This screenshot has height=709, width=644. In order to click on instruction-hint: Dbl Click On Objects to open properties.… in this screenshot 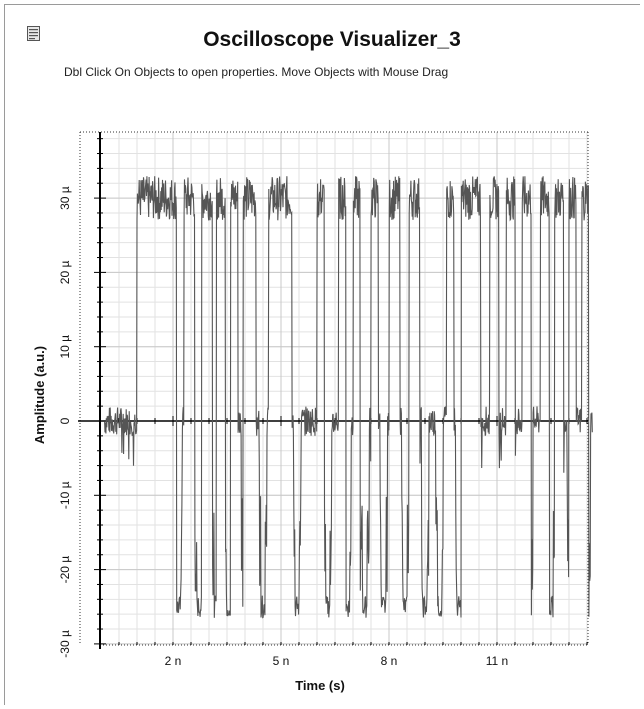, I will do `click(256, 72)`.